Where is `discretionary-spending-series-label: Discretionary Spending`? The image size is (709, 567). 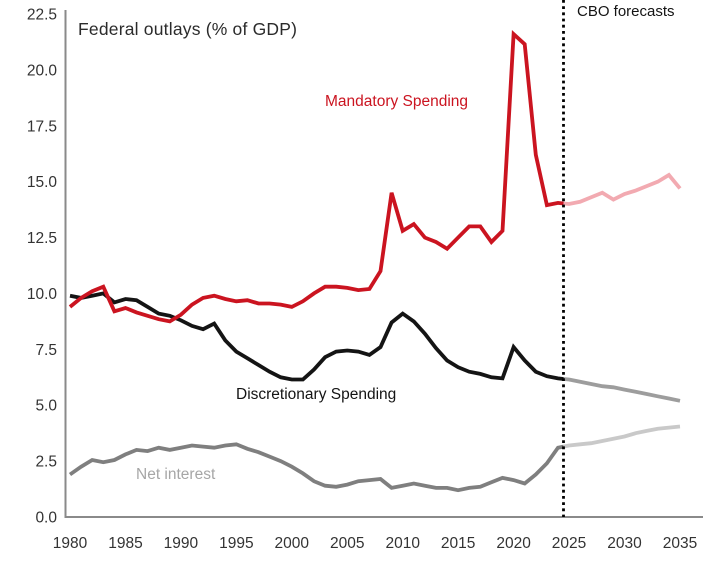
discretionary-spending-series-label: Discretionary Spending is located at coordinates (316, 394).